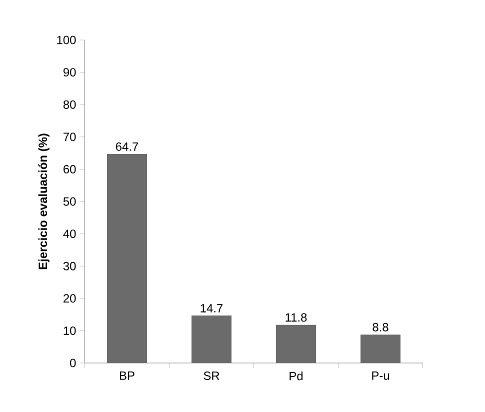 Image resolution: width=485 pixels, height=412 pixels. What do you see at coordinates (69, 201) in the screenshot?
I see `y-tick-label: 50` at bounding box center [69, 201].